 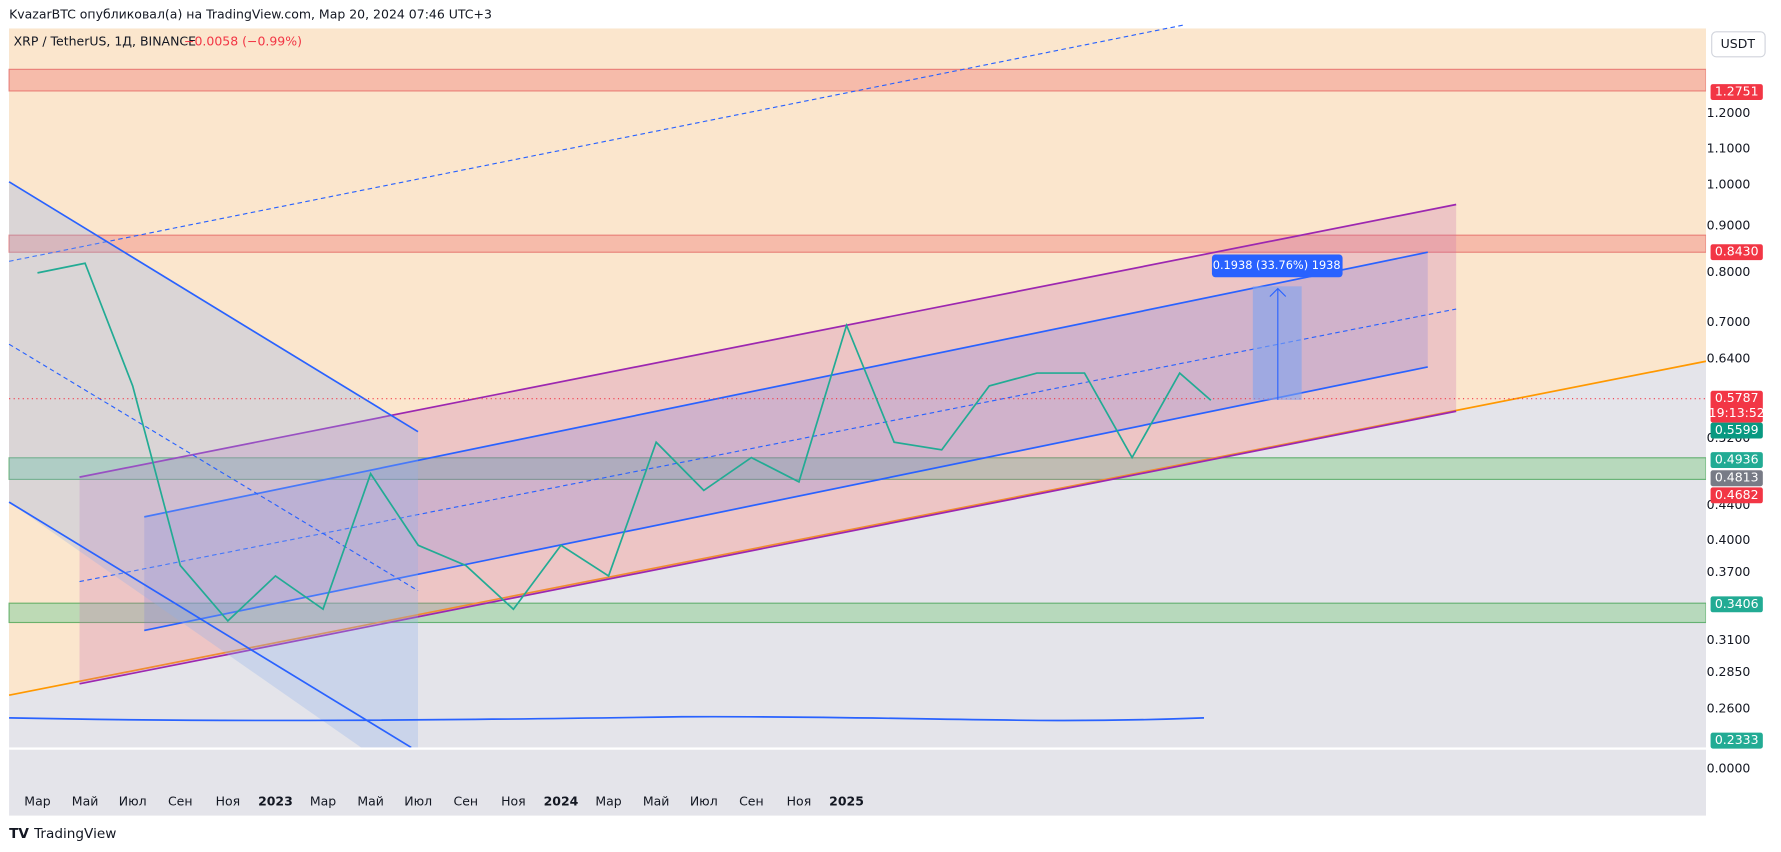 I want to click on price-badge-label: 0.4936, so click(x=1737, y=459).